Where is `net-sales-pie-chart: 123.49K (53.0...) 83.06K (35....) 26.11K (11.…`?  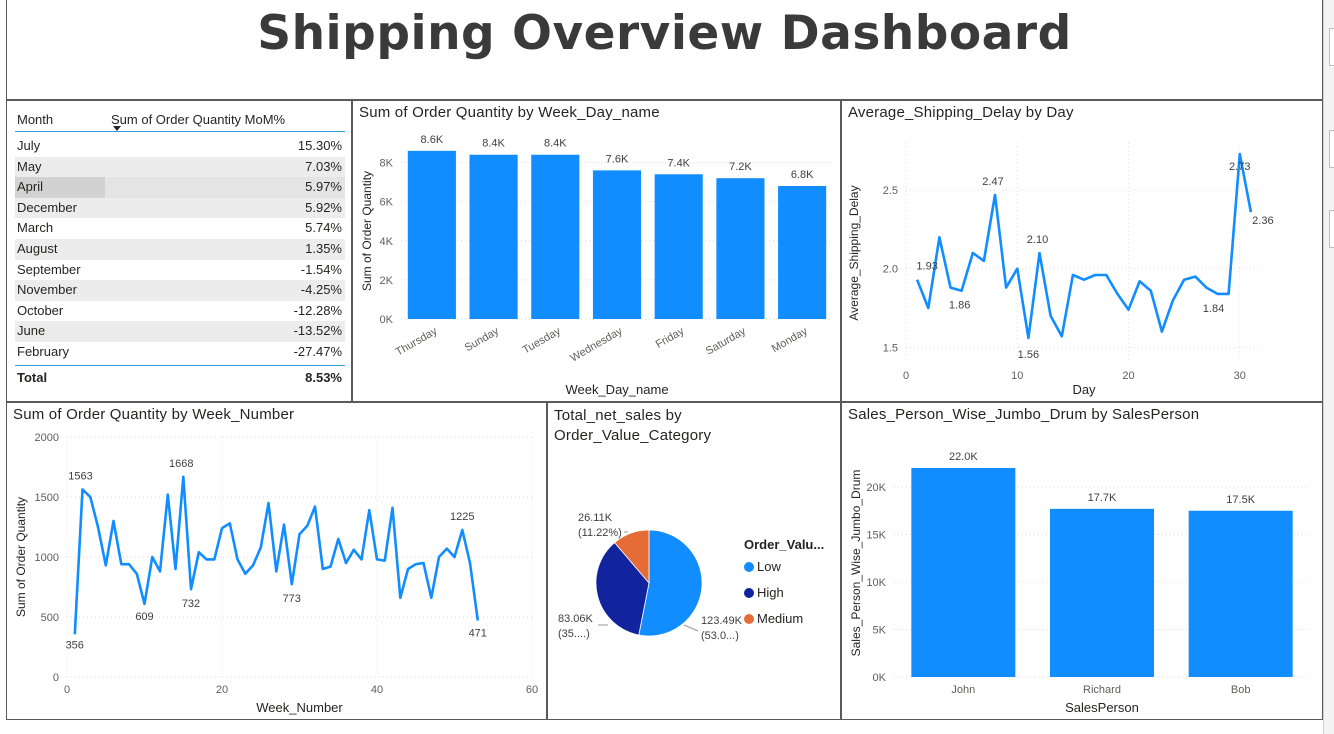
net-sales-pie-chart: 123.49K (53.0...) 83.06K (35....) 26.11K (11.… is located at coordinates (650, 577).